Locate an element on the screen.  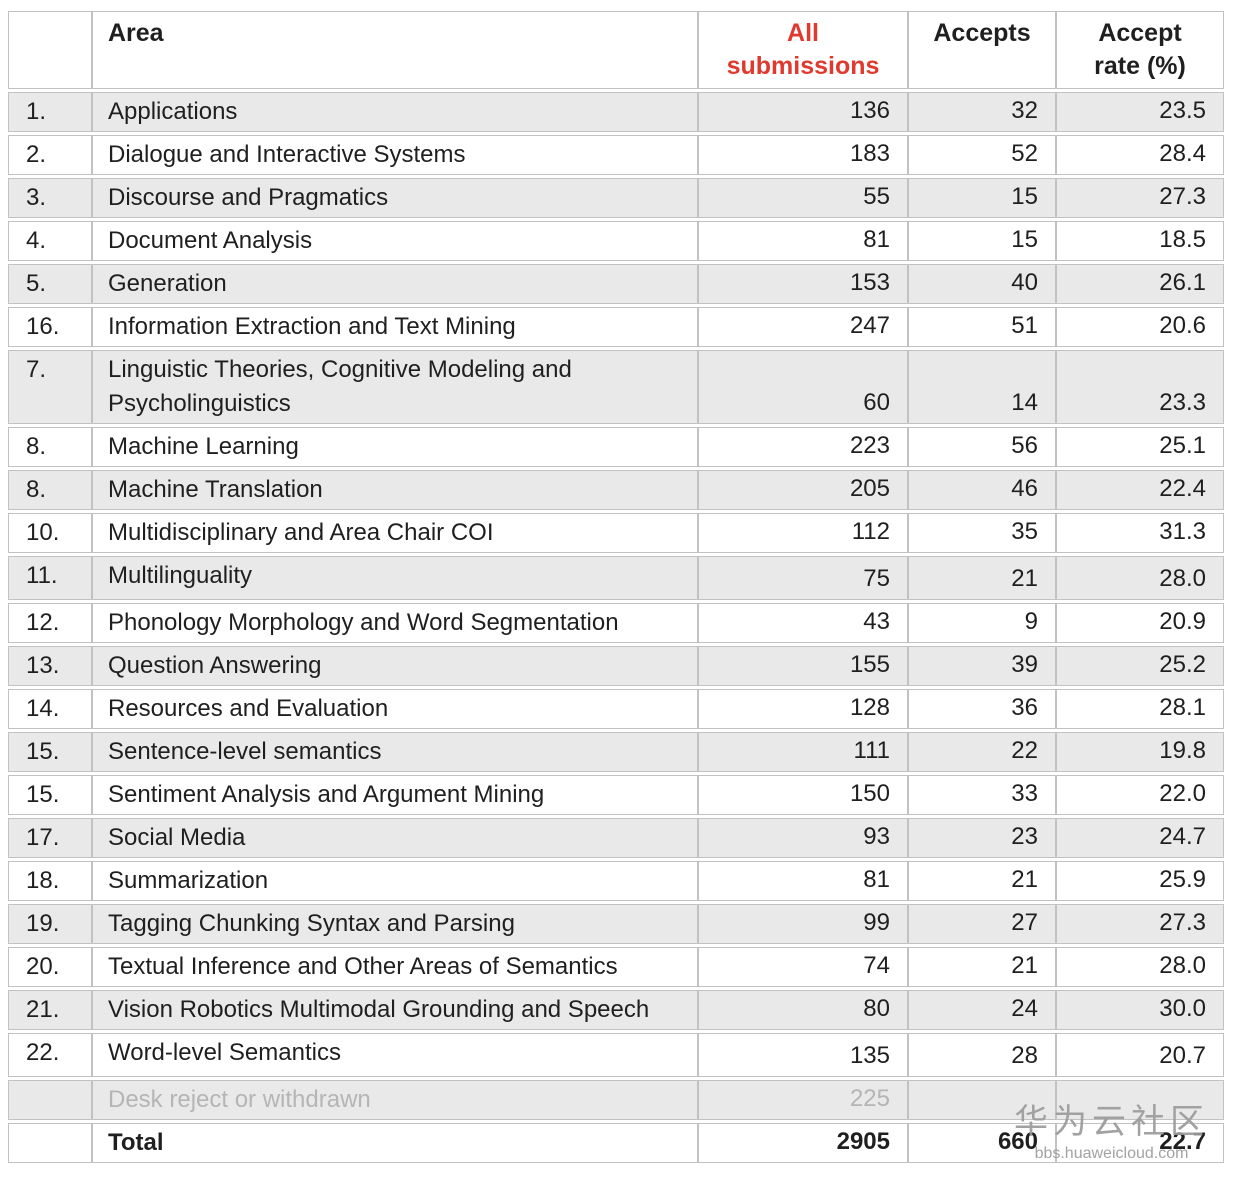
row-number-cell: 15. is located at coordinates (50, 752).